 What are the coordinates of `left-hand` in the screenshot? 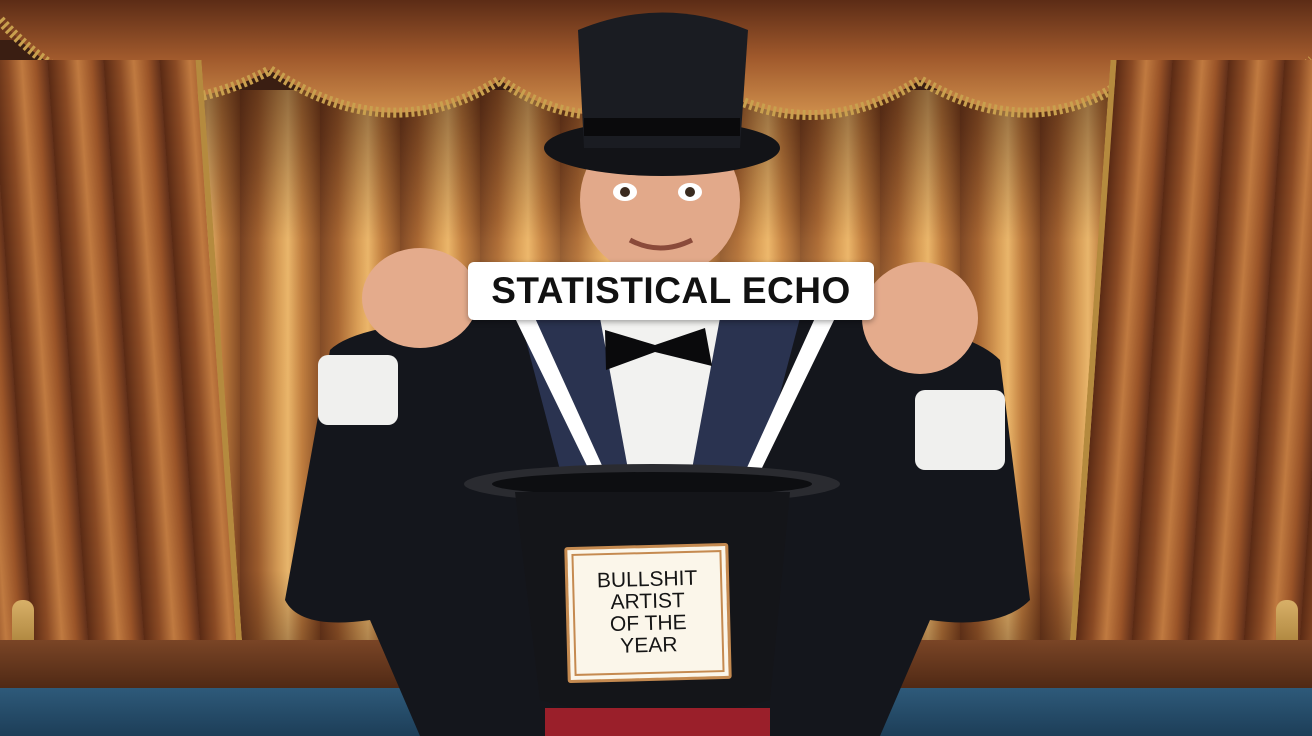 It's located at (420, 298).